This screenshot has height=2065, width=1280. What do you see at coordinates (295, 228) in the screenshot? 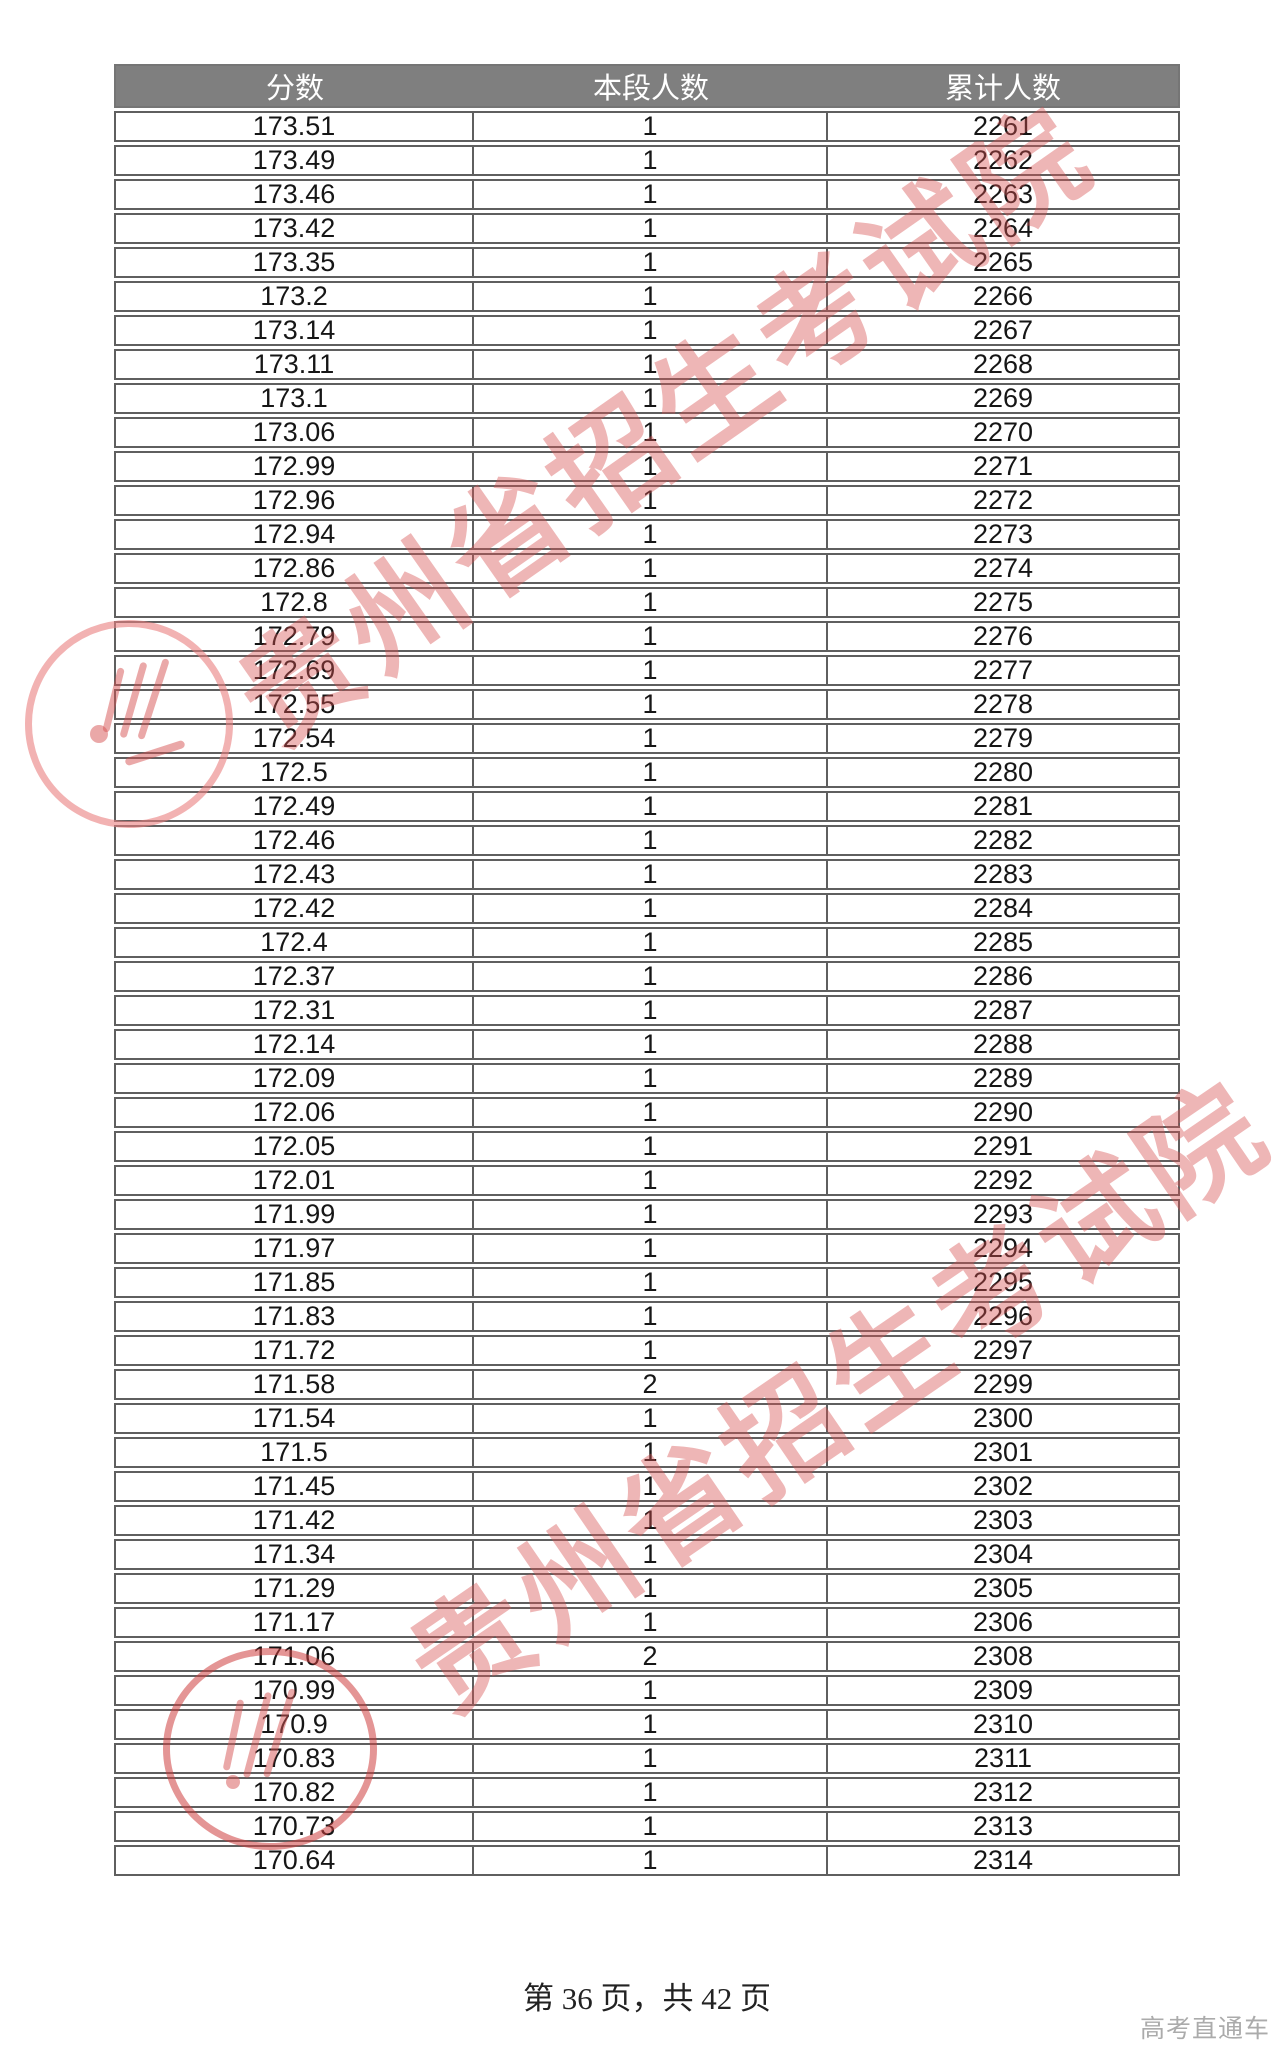
I see `score-cell: 173.42` at bounding box center [295, 228].